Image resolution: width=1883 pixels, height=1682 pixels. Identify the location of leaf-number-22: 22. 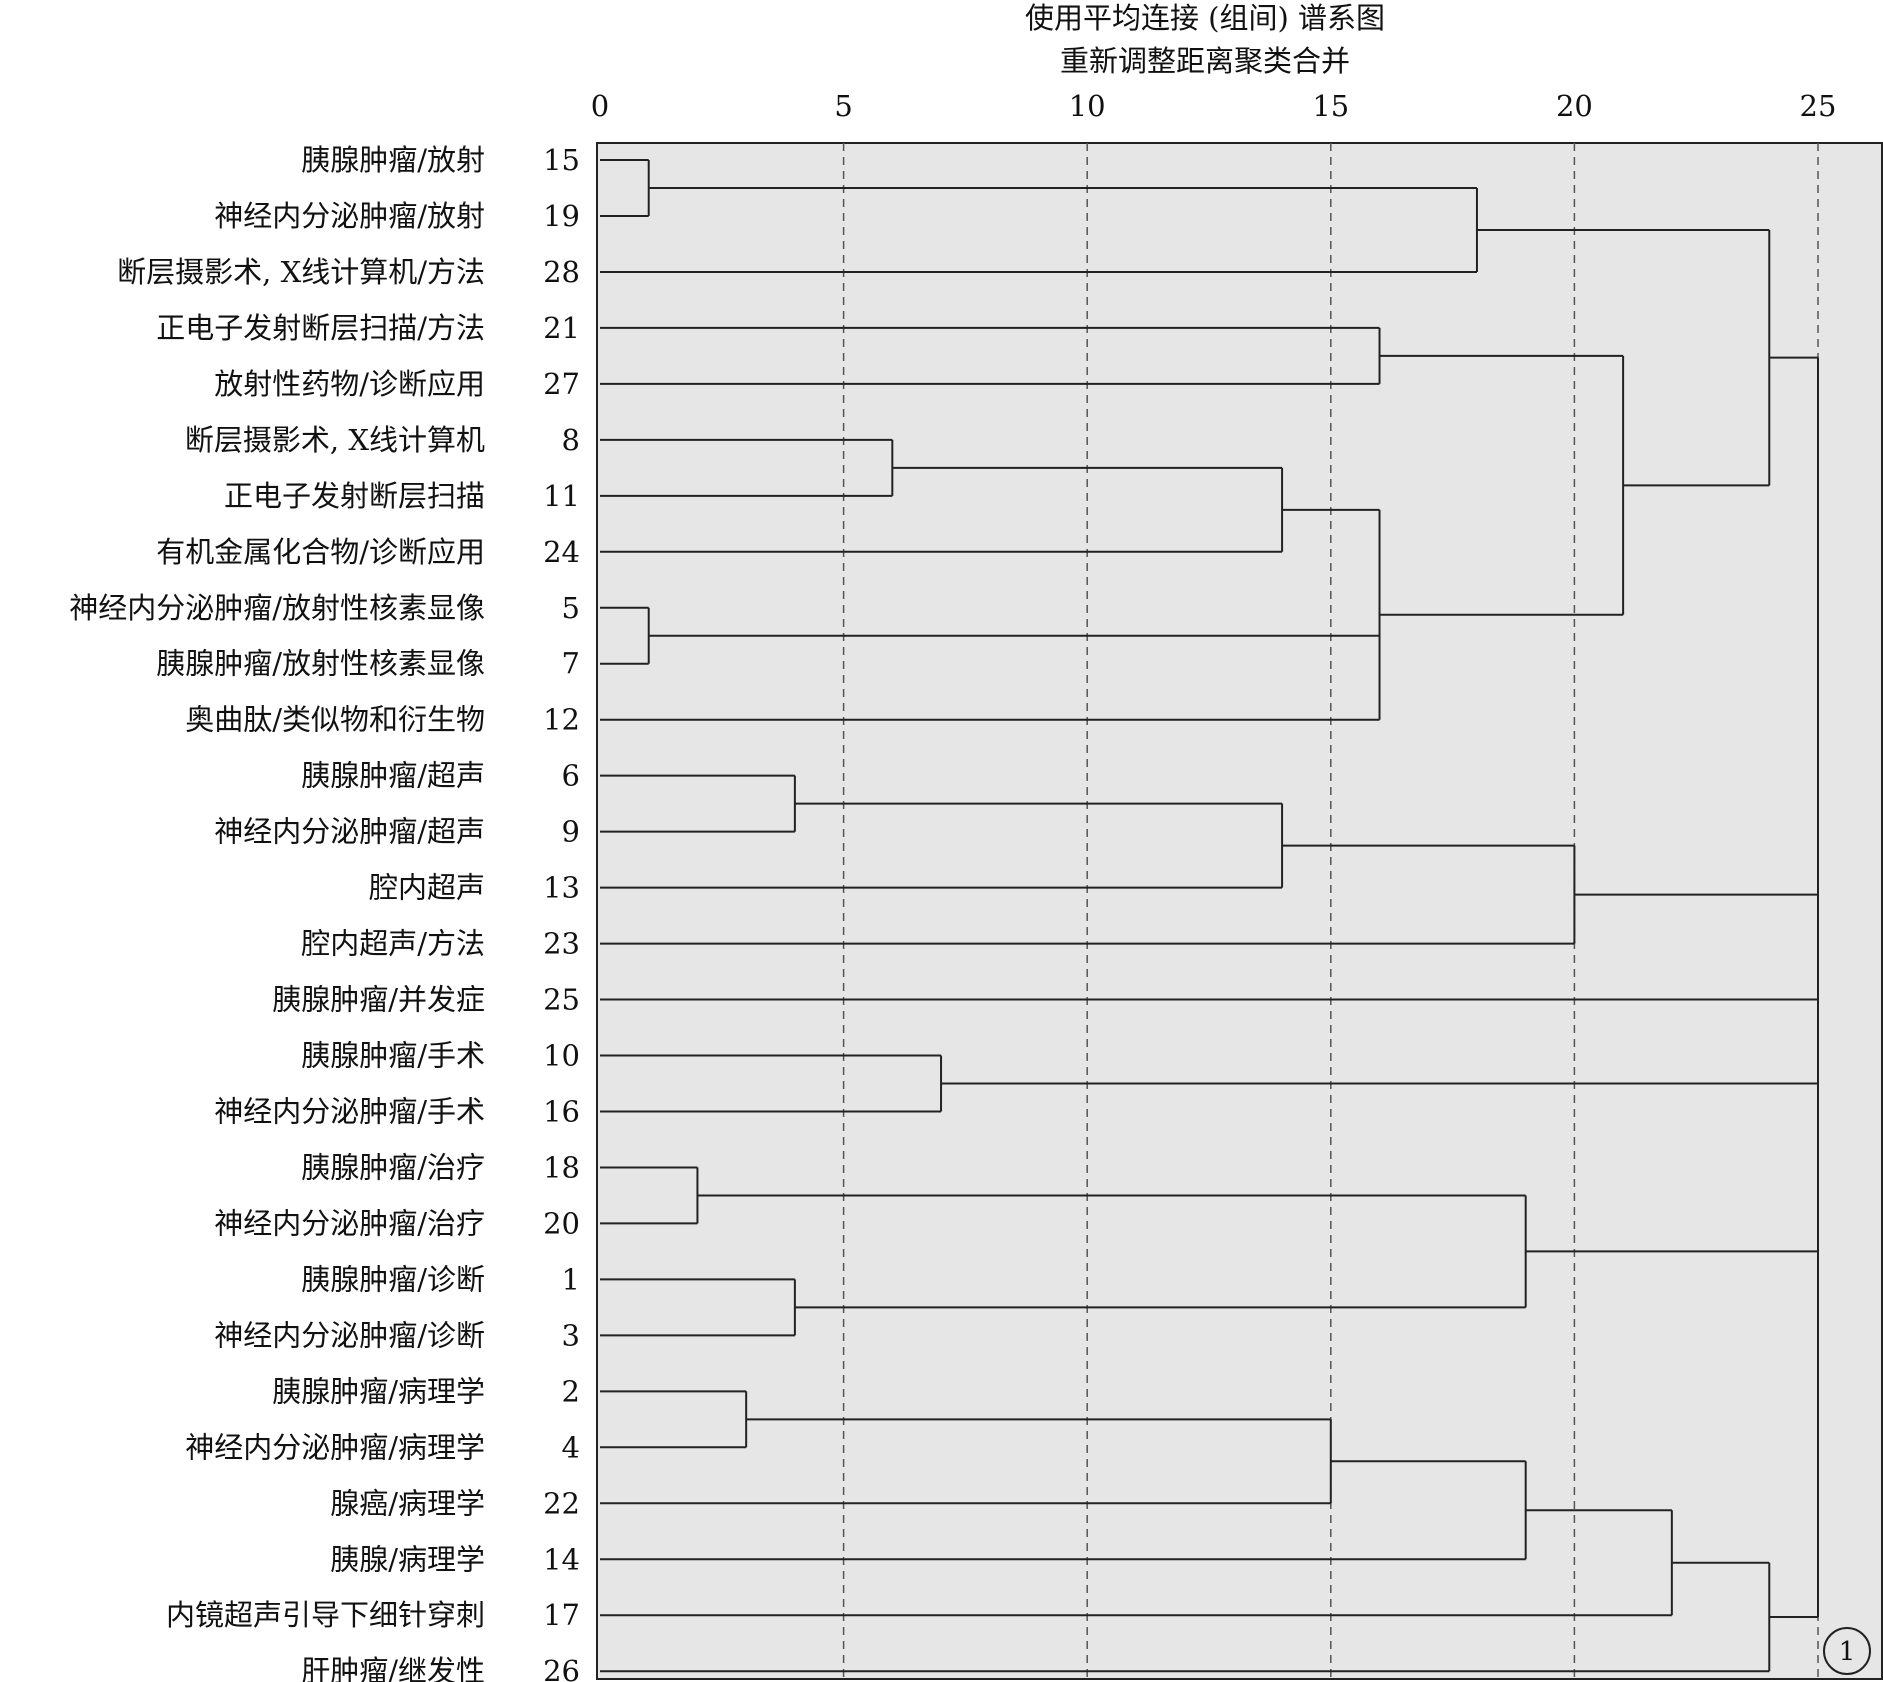
(561, 1503).